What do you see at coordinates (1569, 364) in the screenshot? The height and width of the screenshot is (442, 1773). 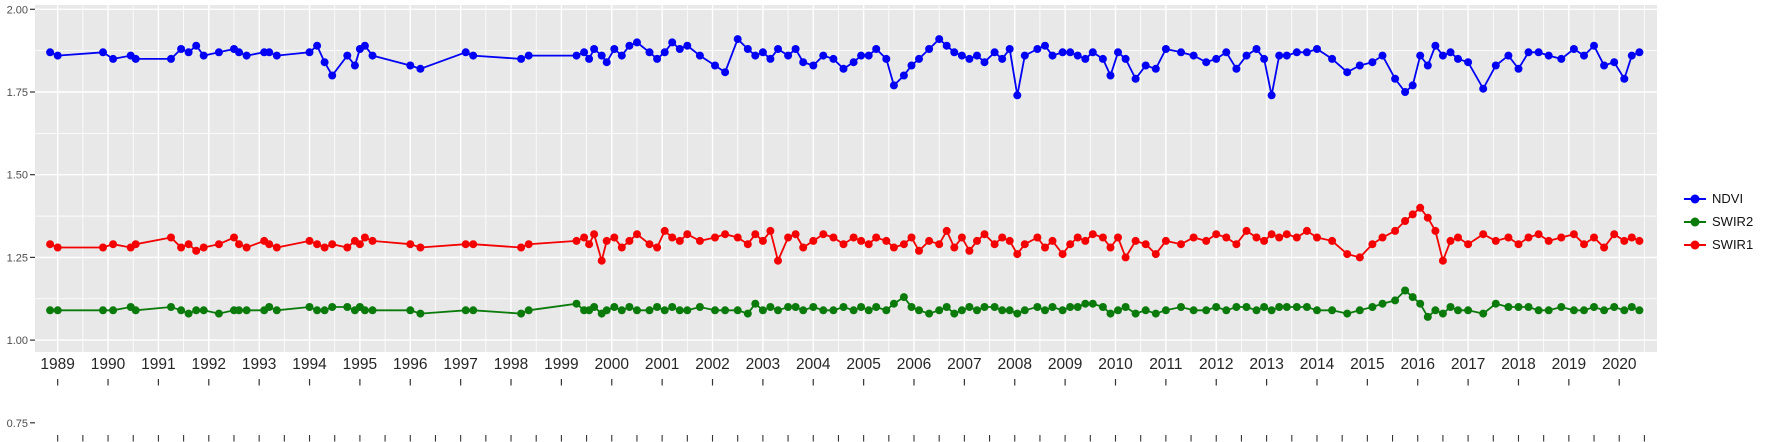 I see `x-axis-label: 2019` at bounding box center [1569, 364].